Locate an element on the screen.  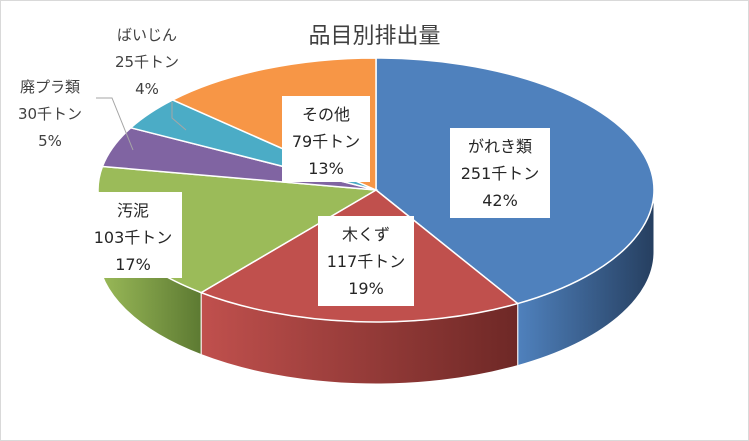
data-label: その他 79千トン 13% is located at coordinates (326, 139).